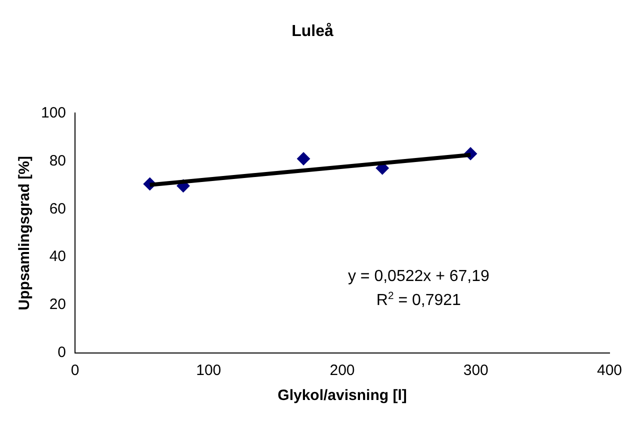  Describe the element at coordinates (57, 257) in the screenshot. I see `y-tick-label: 40` at that location.